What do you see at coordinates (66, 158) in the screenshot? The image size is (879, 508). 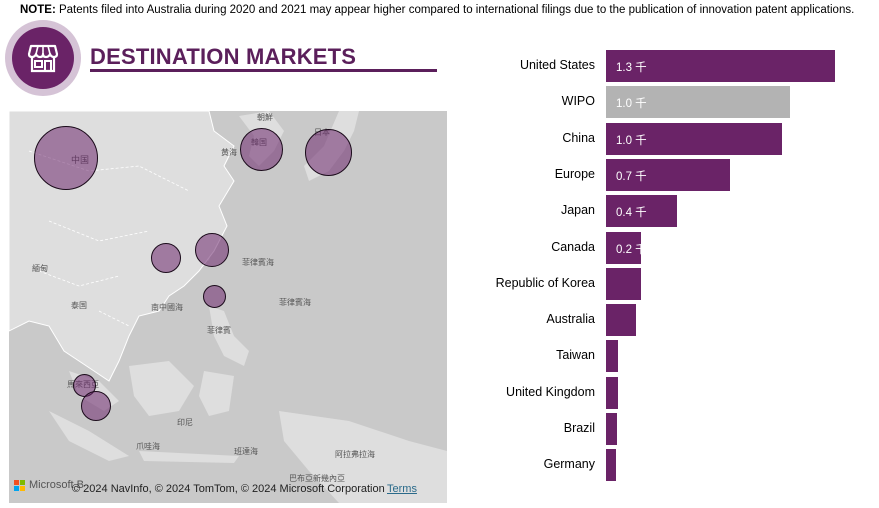 I see `bubble-china` at bounding box center [66, 158].